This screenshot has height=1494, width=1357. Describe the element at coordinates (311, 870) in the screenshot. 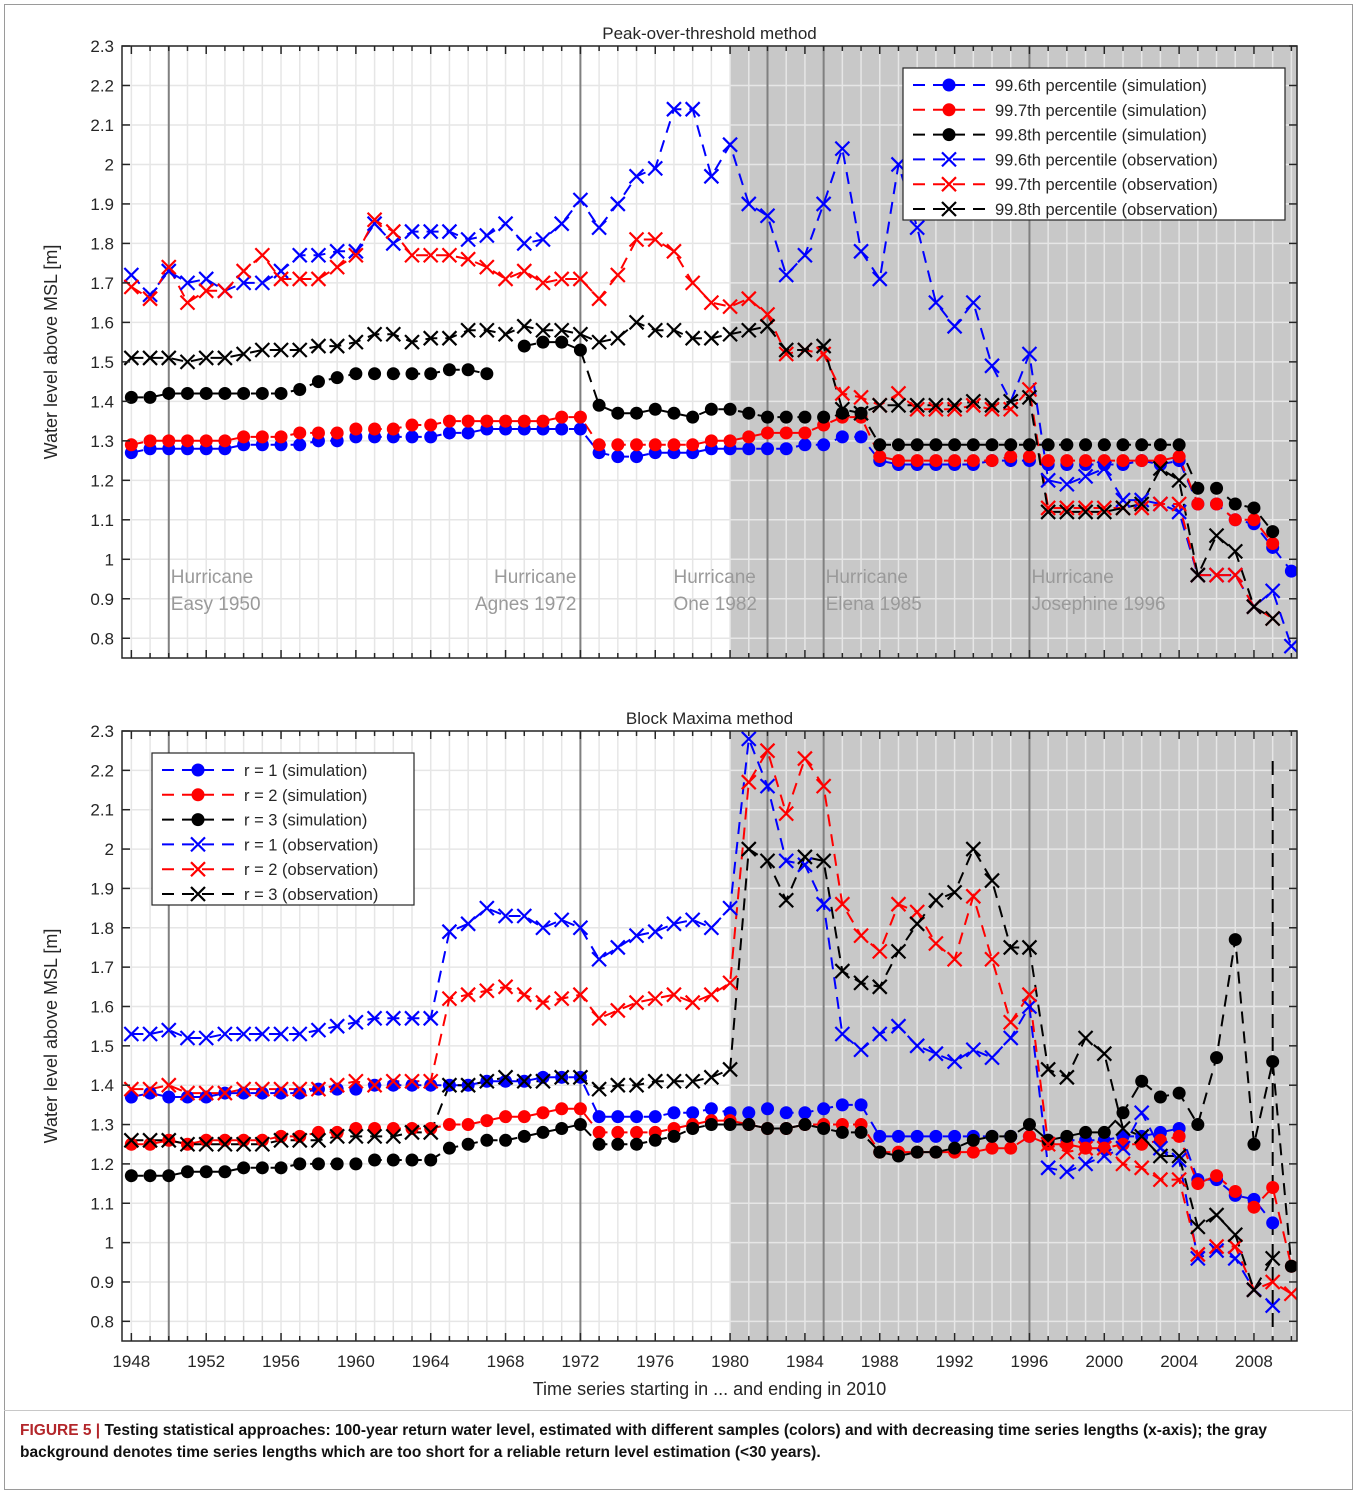

I see `legend-label: r = 2 (observation)` at that location.